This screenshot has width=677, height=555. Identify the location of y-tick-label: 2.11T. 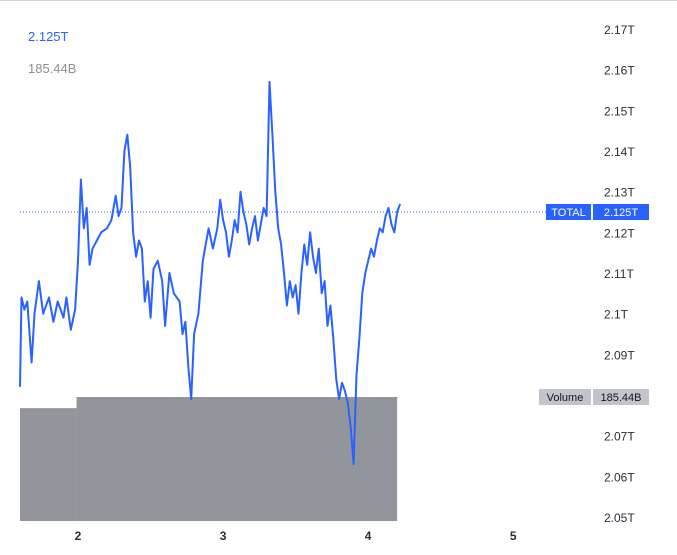
(619, 274).